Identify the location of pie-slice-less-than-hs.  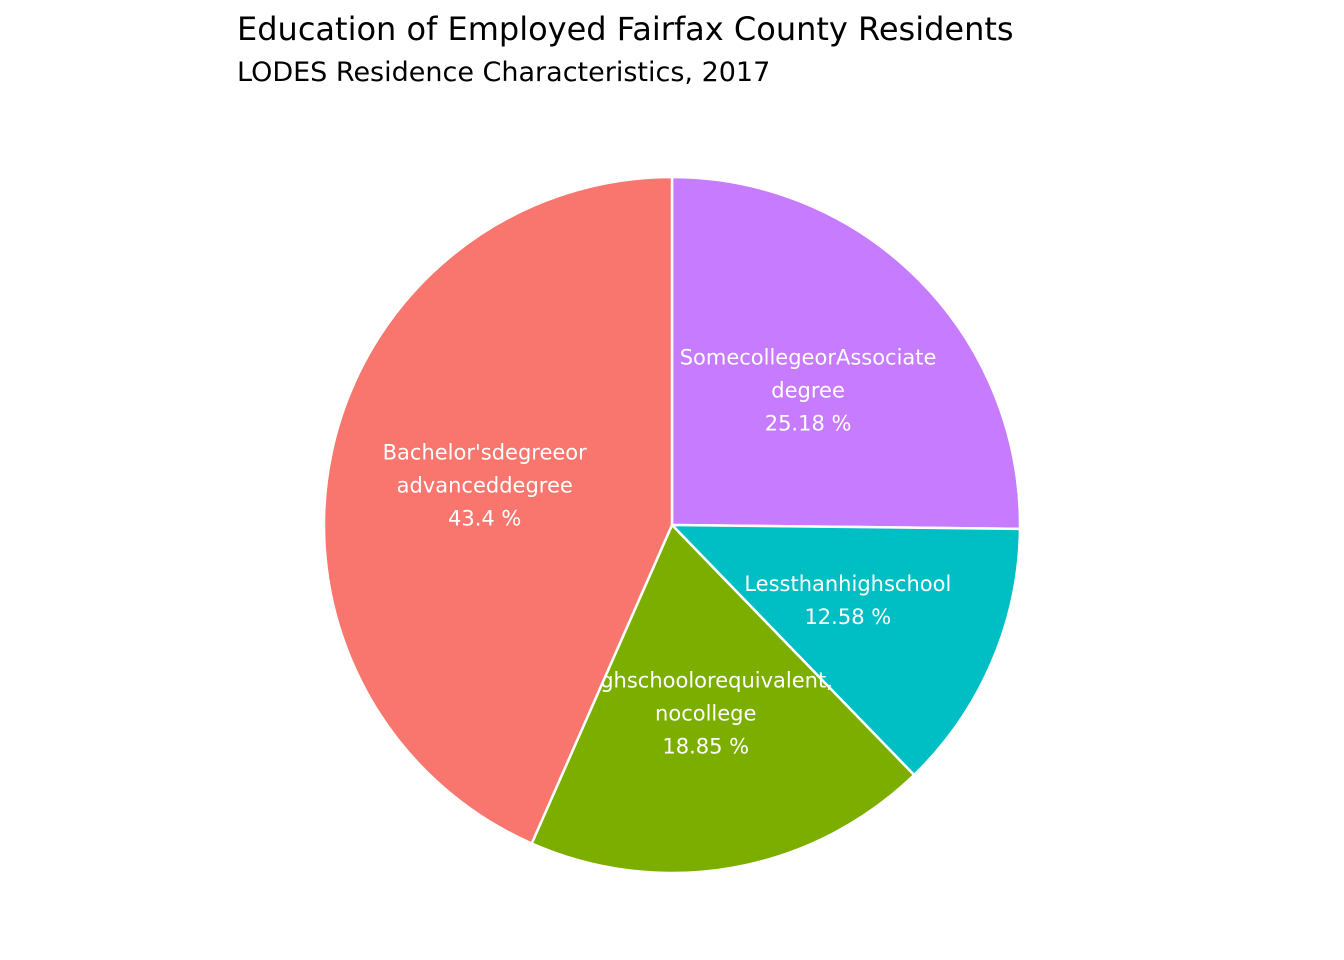
(845, 650).